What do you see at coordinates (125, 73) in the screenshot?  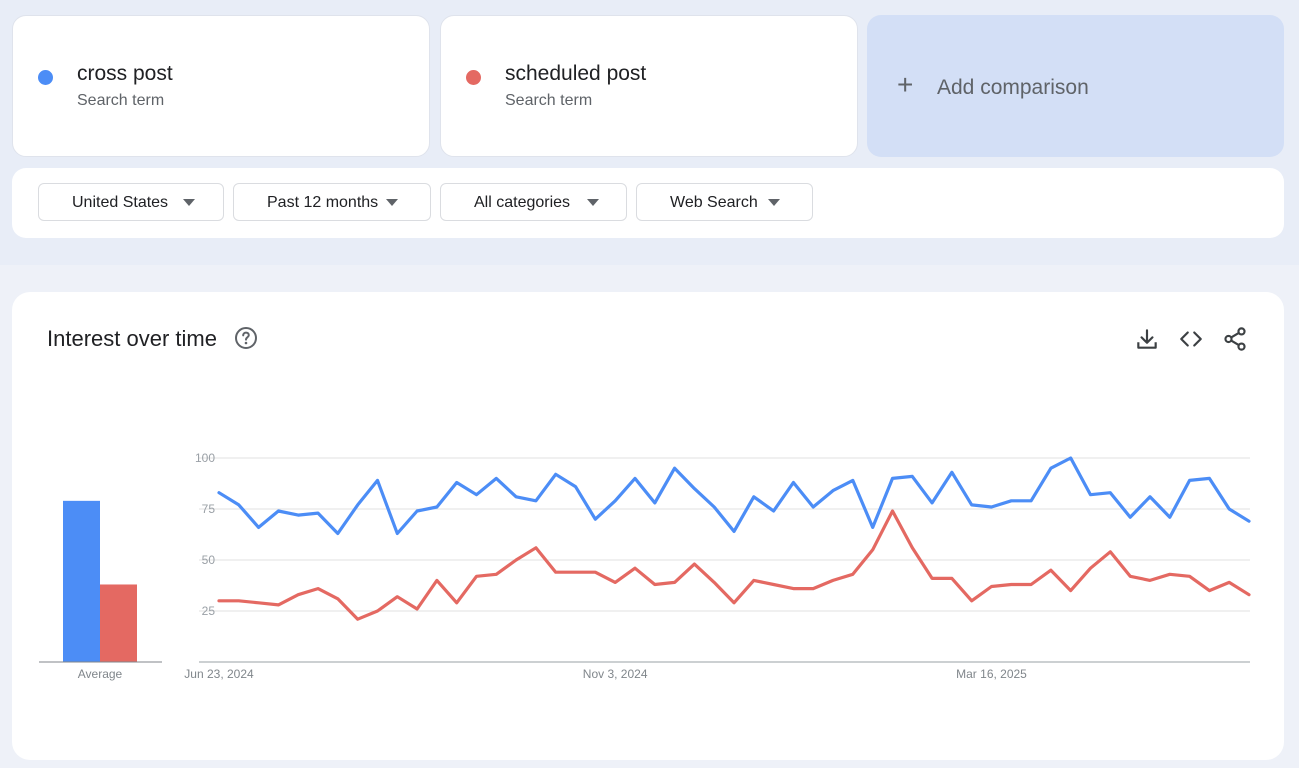 I see `term-label: cross post` at bounding box center [125, 73].